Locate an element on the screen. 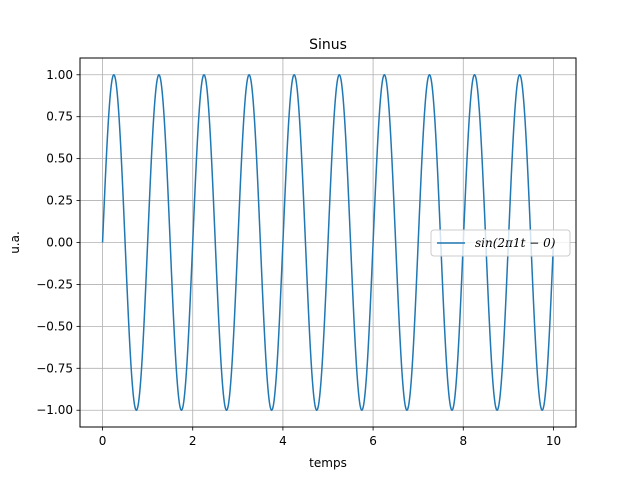  x-tick-label: 6 is located at coordinates (373, 441).